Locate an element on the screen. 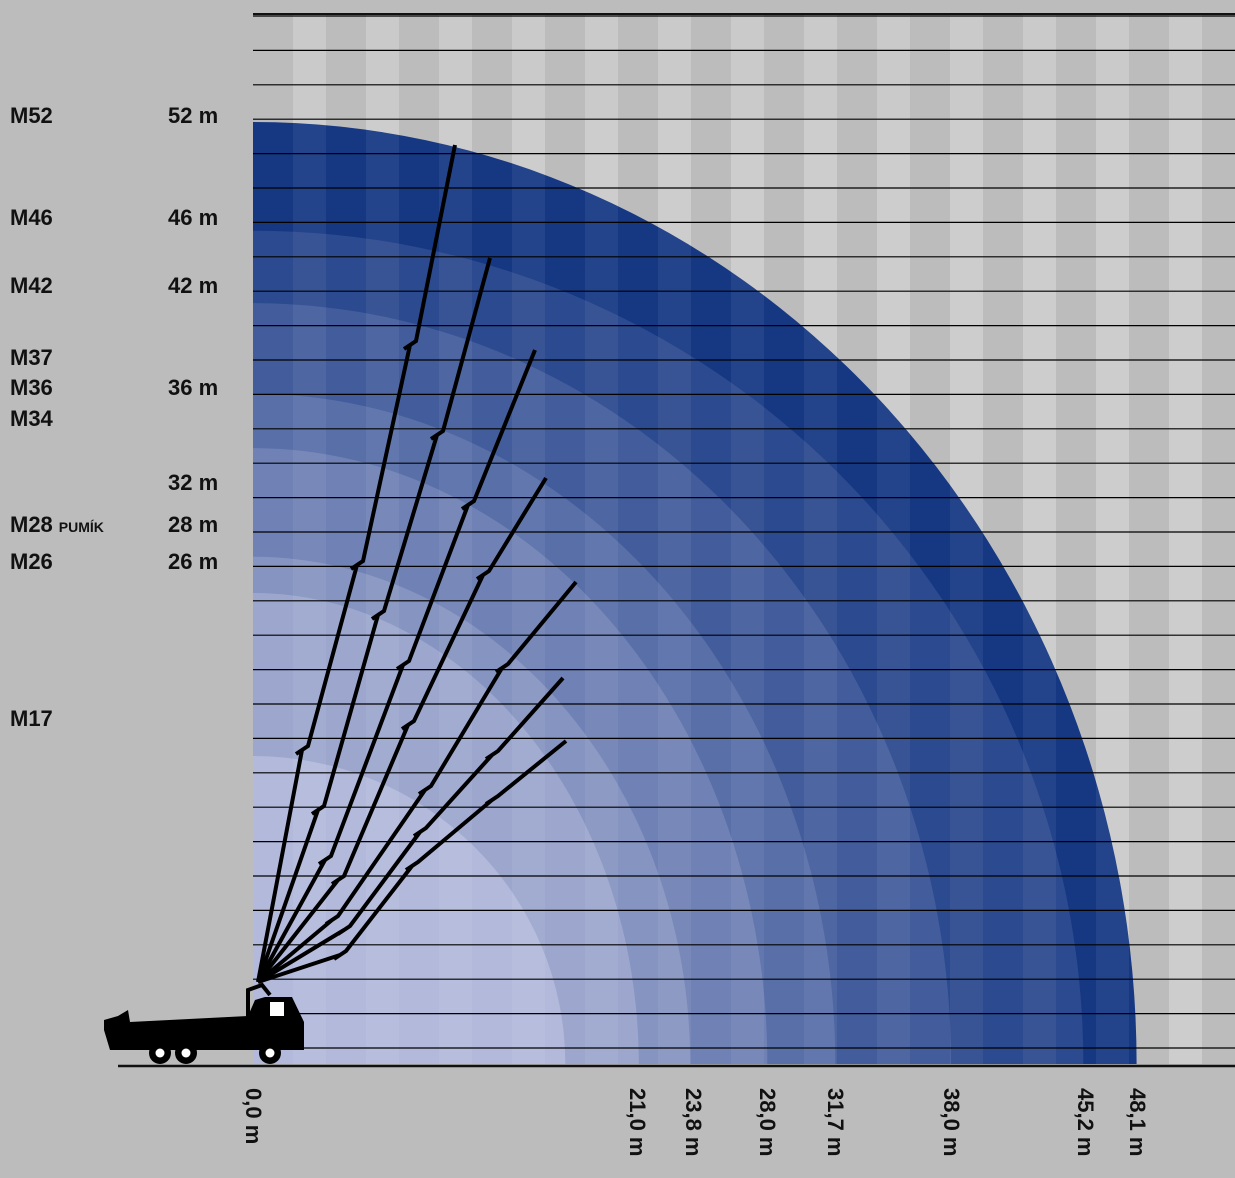 The image size is (1235, 1178). model-label-m52: M52 is located at coordinates (31, 115).